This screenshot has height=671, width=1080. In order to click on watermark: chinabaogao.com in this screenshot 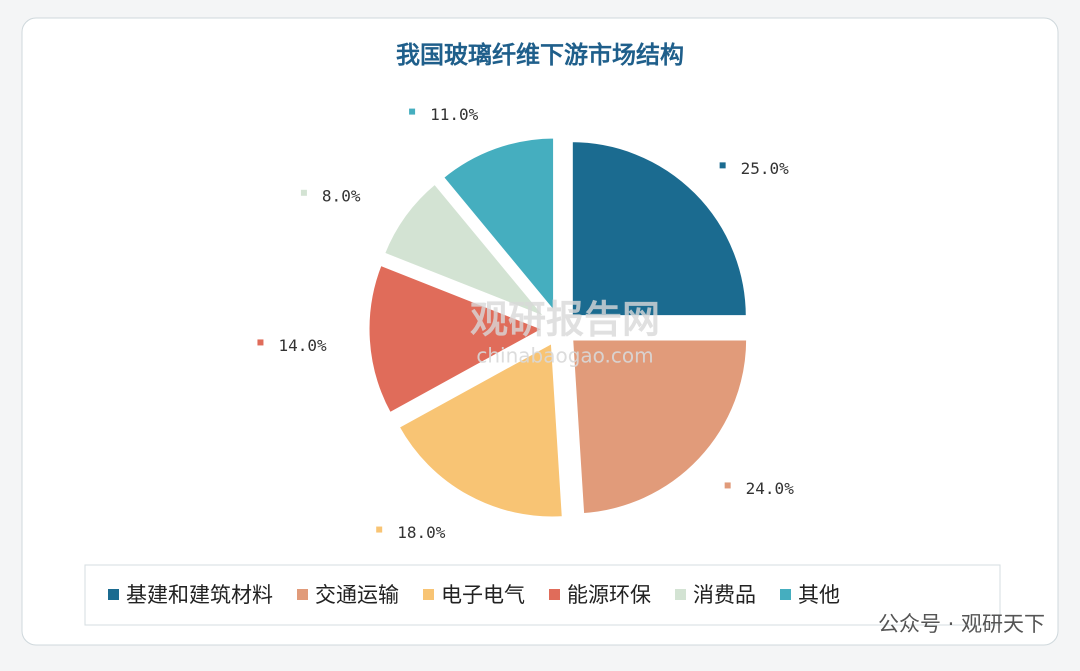, I will do `click(564, 356)`.